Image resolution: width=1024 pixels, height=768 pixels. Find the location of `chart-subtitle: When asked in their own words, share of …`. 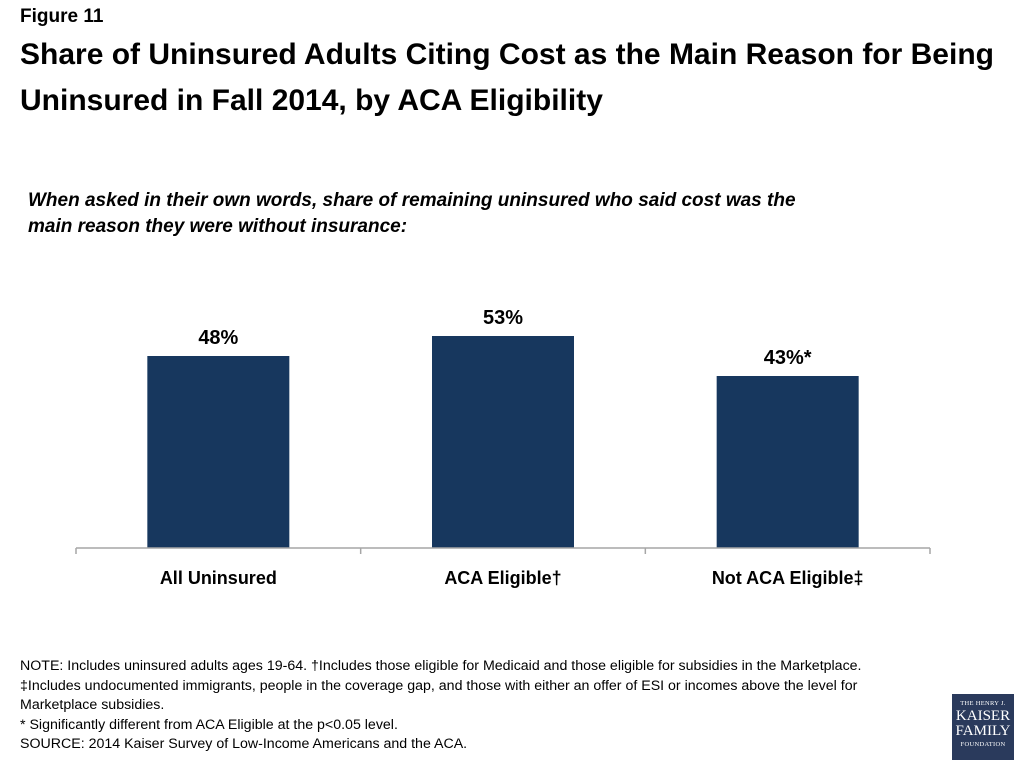

chart-subtitle: When asked in their own words, share of … is located at coordinates (412, 213).